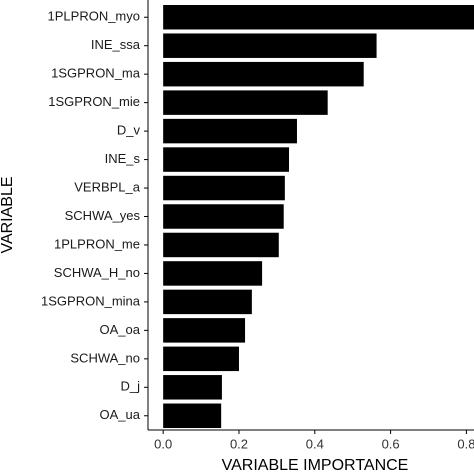 This screenshot has width=474, height=474. Describe the element at coordinates (163, 443) in the screenshot. I see `x-tick-label: 0.0` at that location.